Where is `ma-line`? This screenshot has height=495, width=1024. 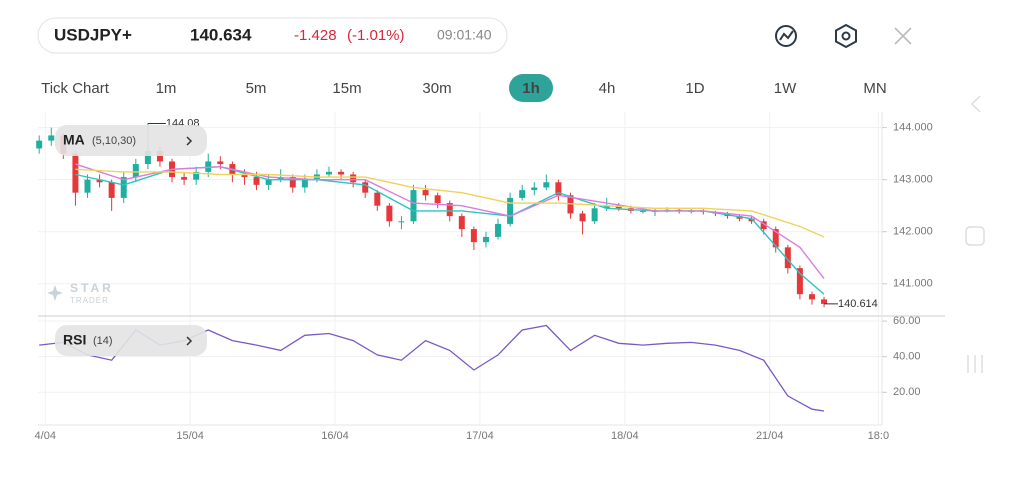 ma-line is located at coordinates (450, 203).